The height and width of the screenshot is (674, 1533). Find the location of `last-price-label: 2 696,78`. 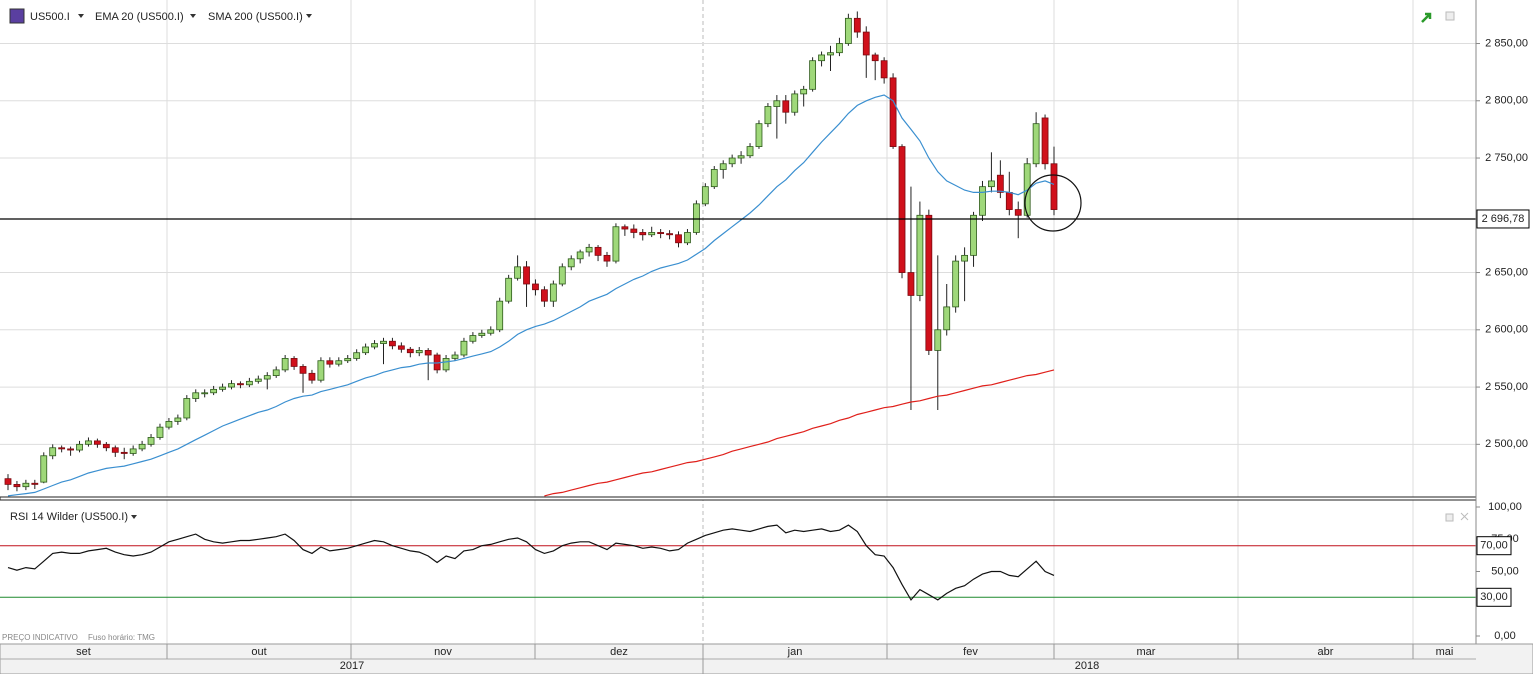

last-price-label: 2 696,78 is located at coordinates (1503, 219).